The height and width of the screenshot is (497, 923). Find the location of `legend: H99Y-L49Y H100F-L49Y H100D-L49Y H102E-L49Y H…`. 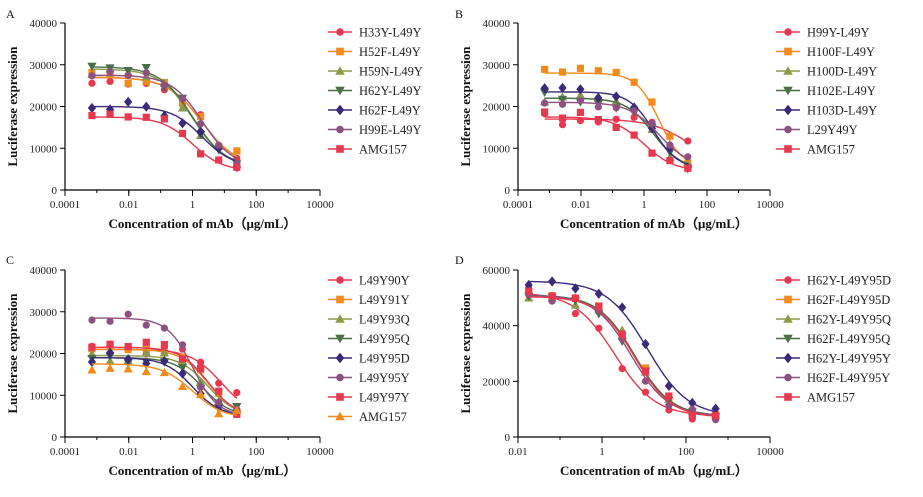

legend: H99Y-L49Y H100F-L49Y H100D-L49Y H102E-L49Y H… is located at coordinates (826, 91).